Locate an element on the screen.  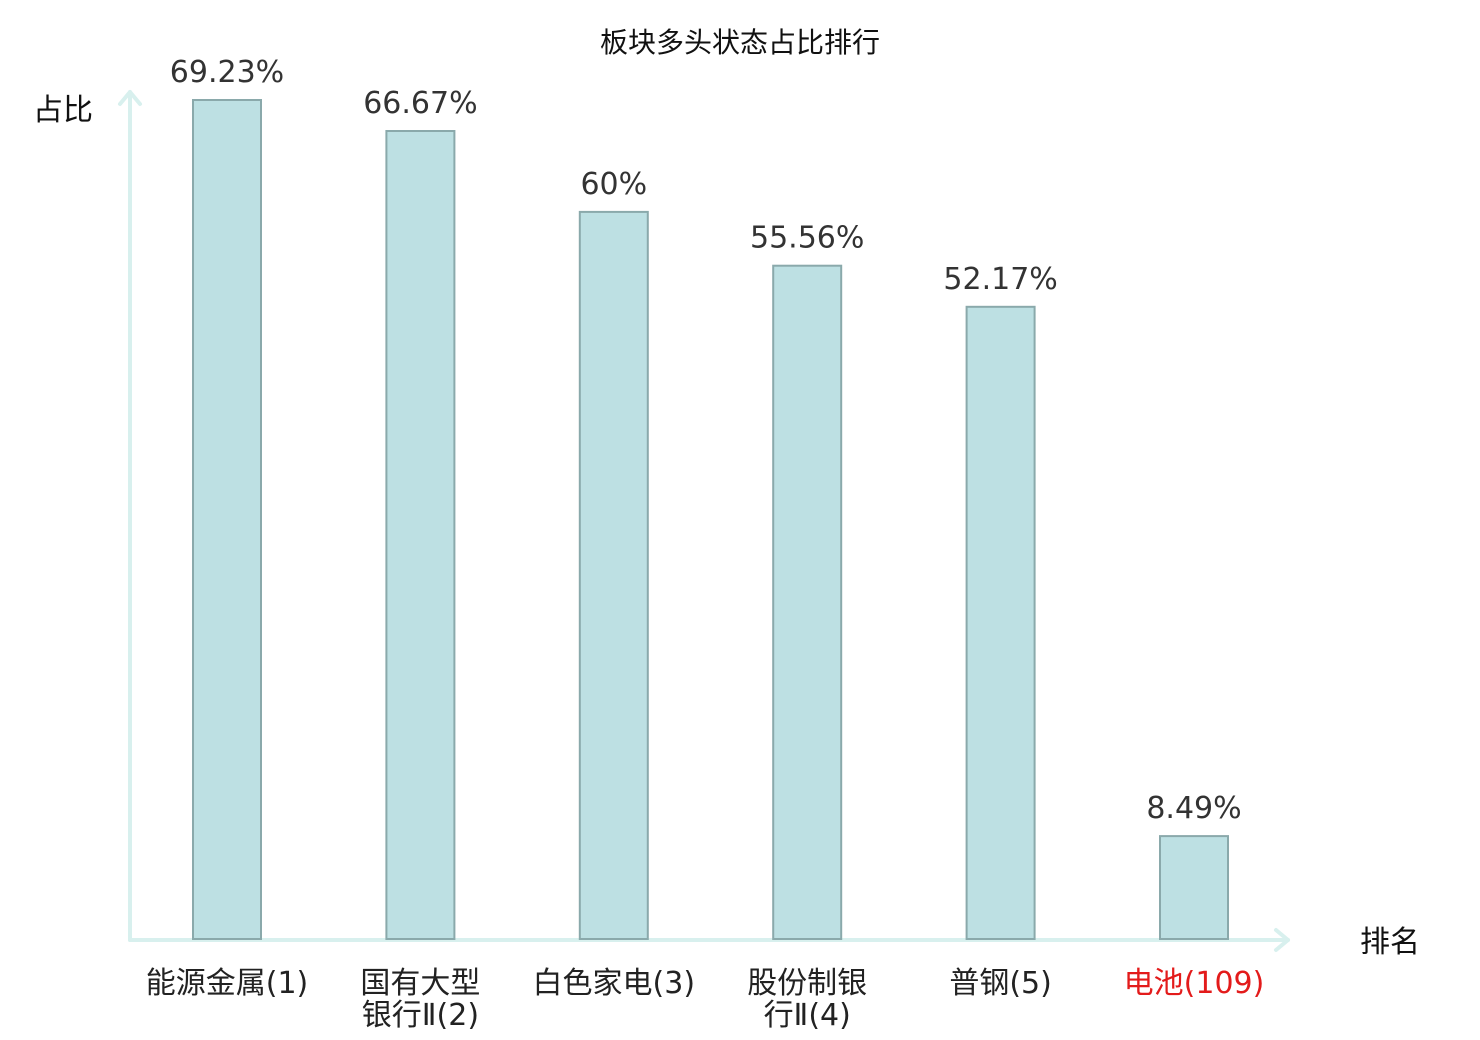
category-label-2-line-2: 银行Ⅱ(2) is located at coordinates (420, 1015).